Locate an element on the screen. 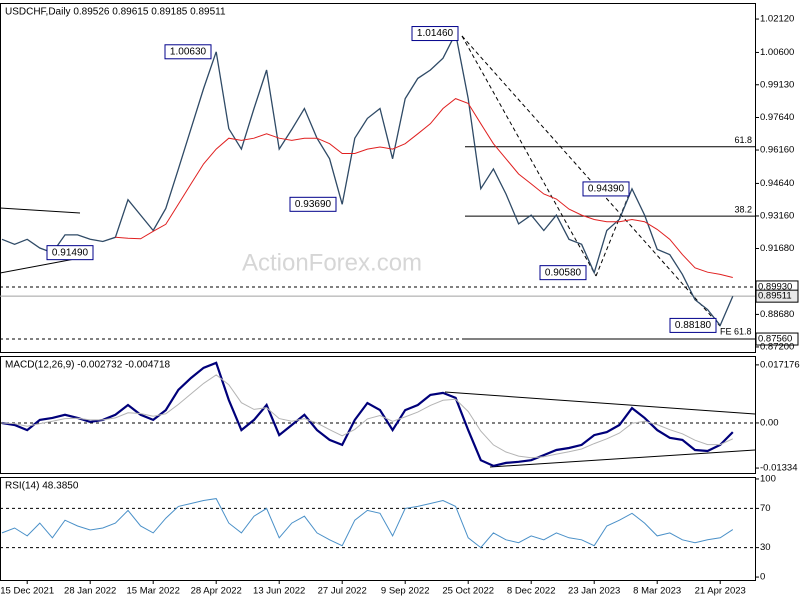 The image size is (800, 600). x-tick-label: 15 Dec 2021 is located at coordinates (27, 591).